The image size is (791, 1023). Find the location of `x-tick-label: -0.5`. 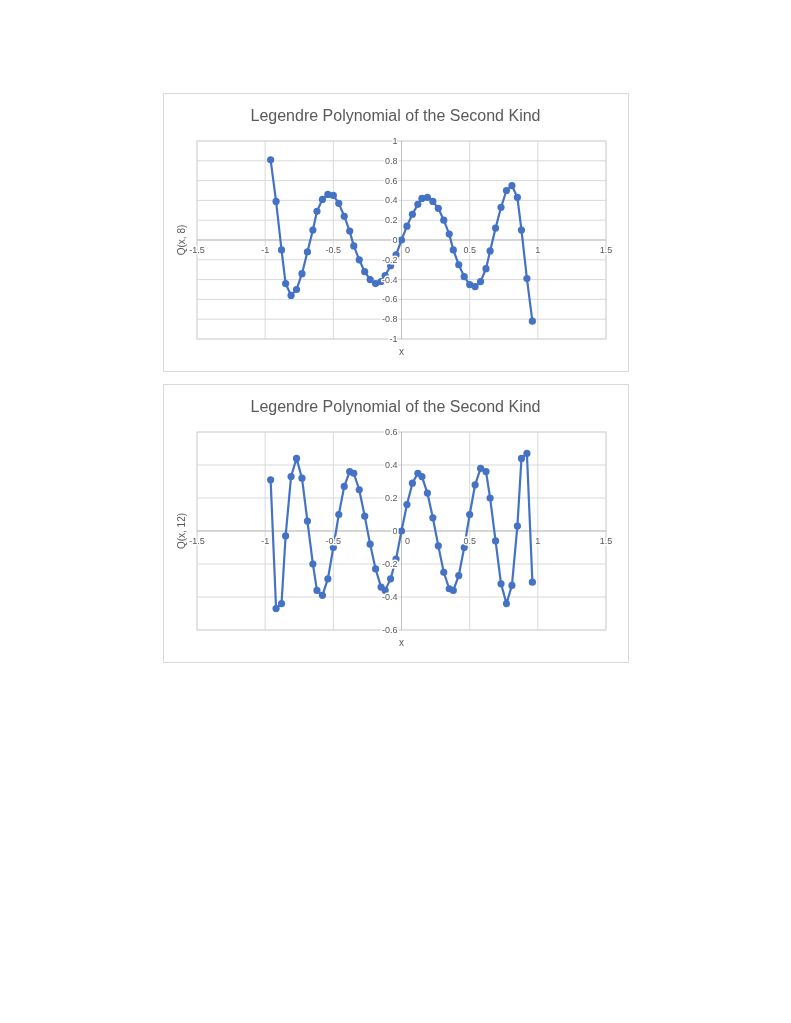

x-tick-label: -0.5 is located at coordinates (333, 250).